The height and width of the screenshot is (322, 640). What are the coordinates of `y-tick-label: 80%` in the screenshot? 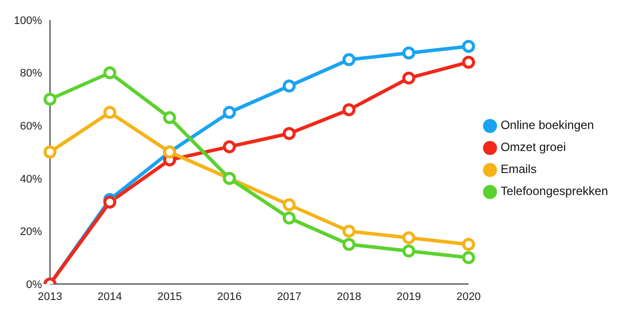 It's located at (31, 74).